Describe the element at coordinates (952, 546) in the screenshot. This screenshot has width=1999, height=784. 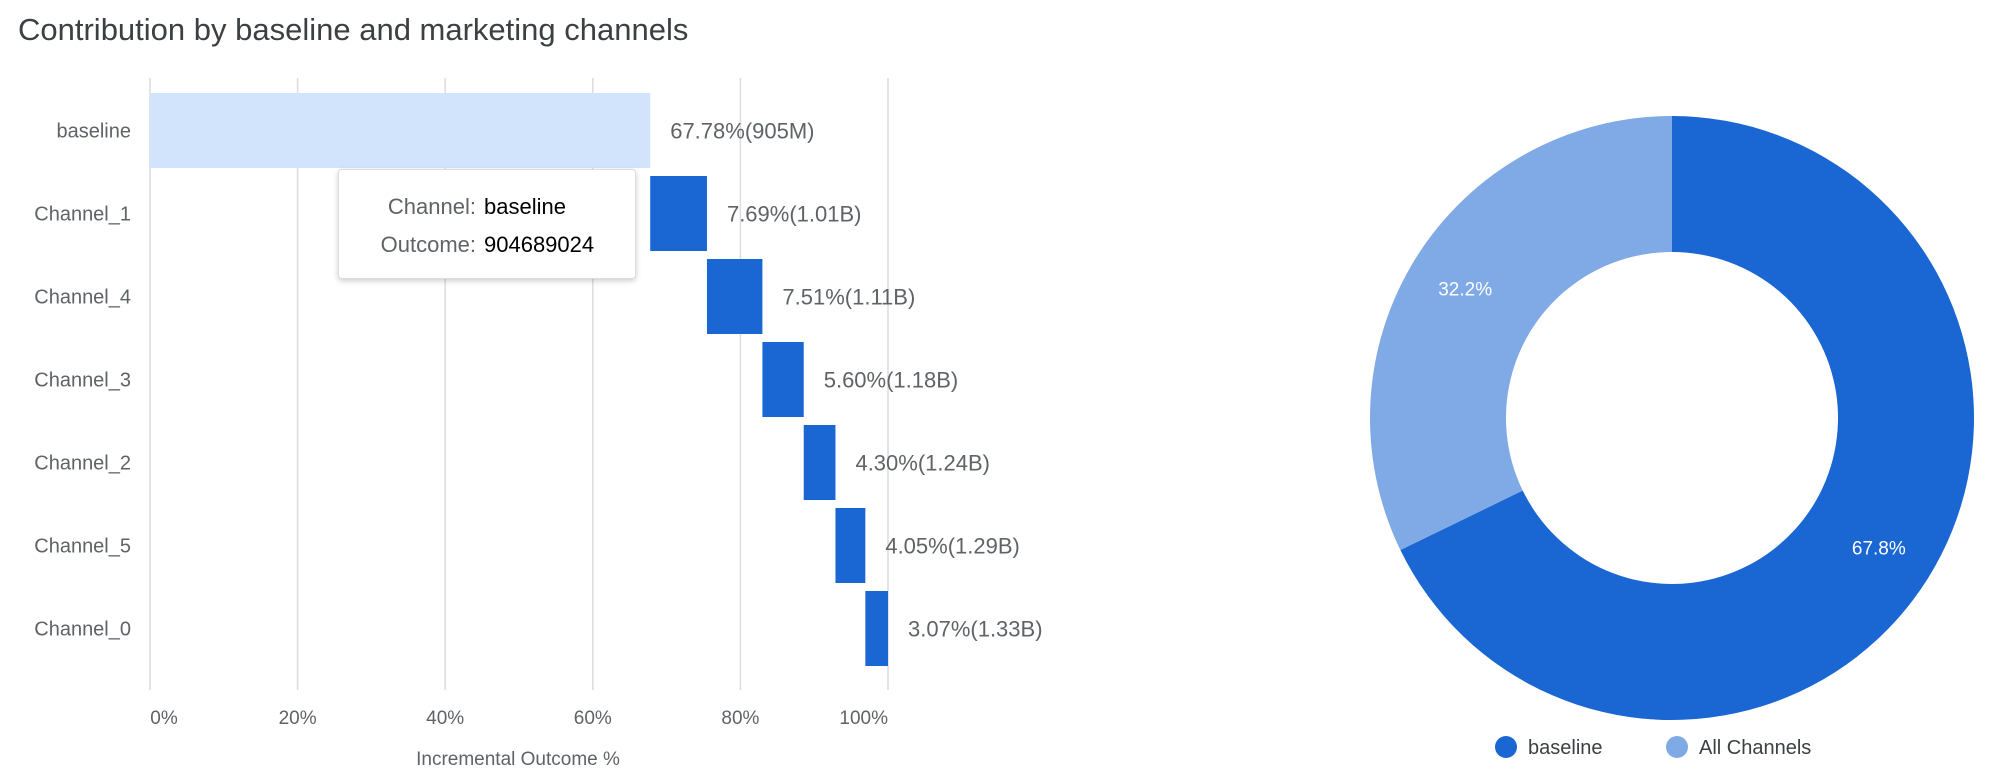
I see `data-label: 4.05%(1.29B)` at that location.